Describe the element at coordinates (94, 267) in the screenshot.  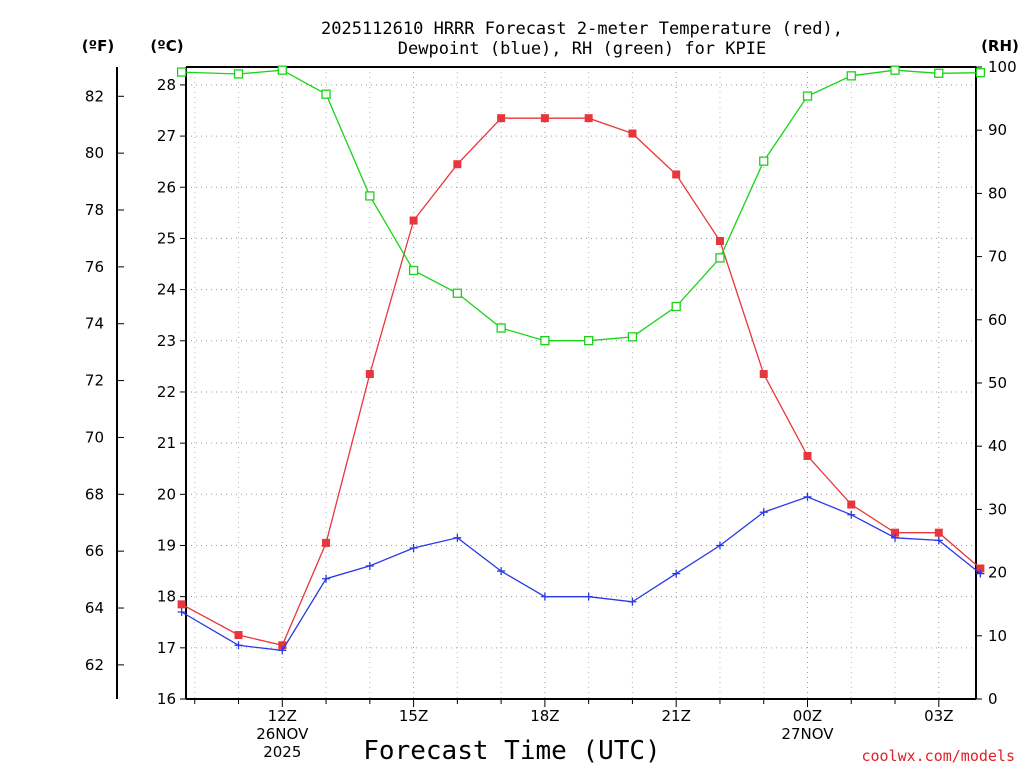
I see `fahrenheit-tick-label: 76` at that location.